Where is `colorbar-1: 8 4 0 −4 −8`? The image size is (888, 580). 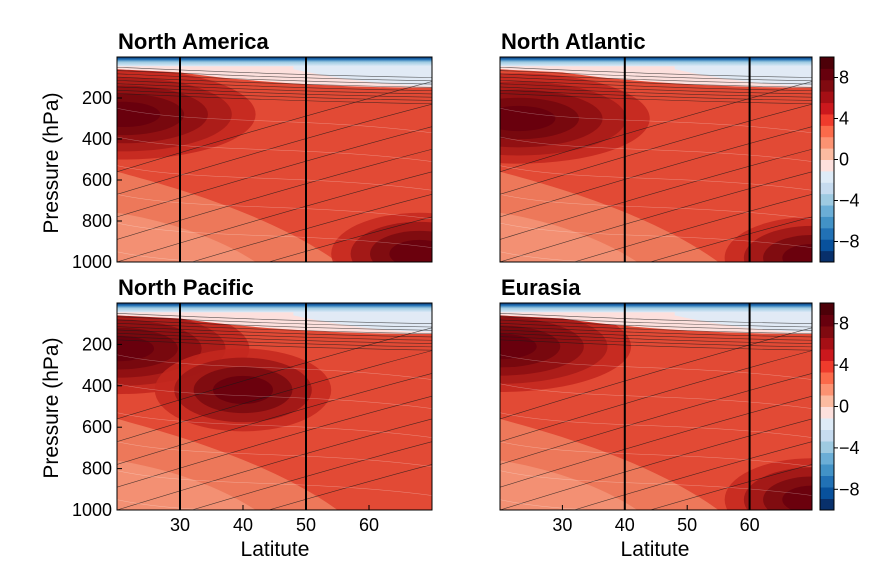
colorbar-1: 8 4 0 −4 −8 is located at coordinates (839, 159).